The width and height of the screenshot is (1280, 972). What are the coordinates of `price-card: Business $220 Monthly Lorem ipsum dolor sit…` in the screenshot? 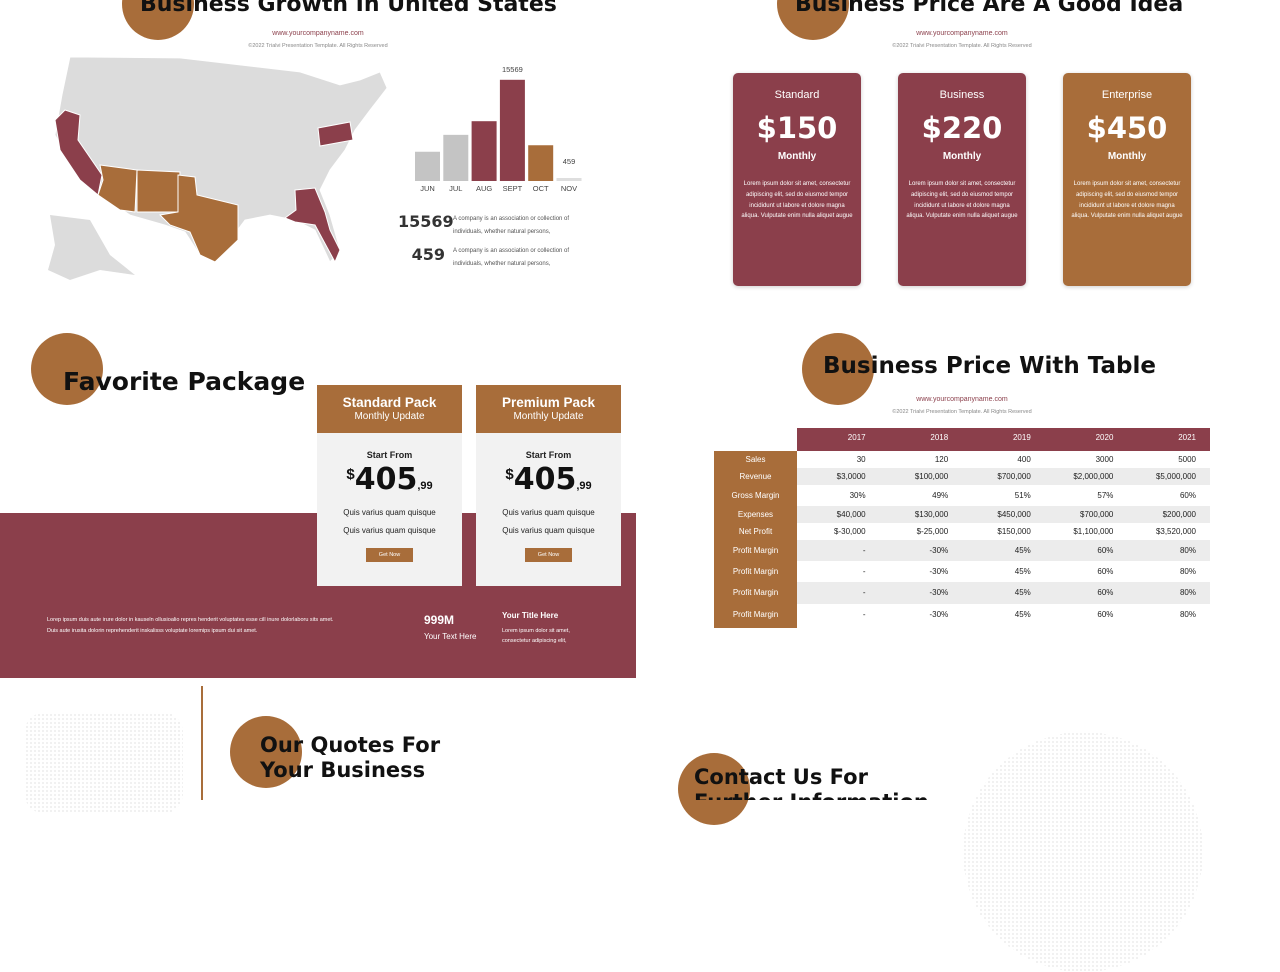 It's located at (962, 179).